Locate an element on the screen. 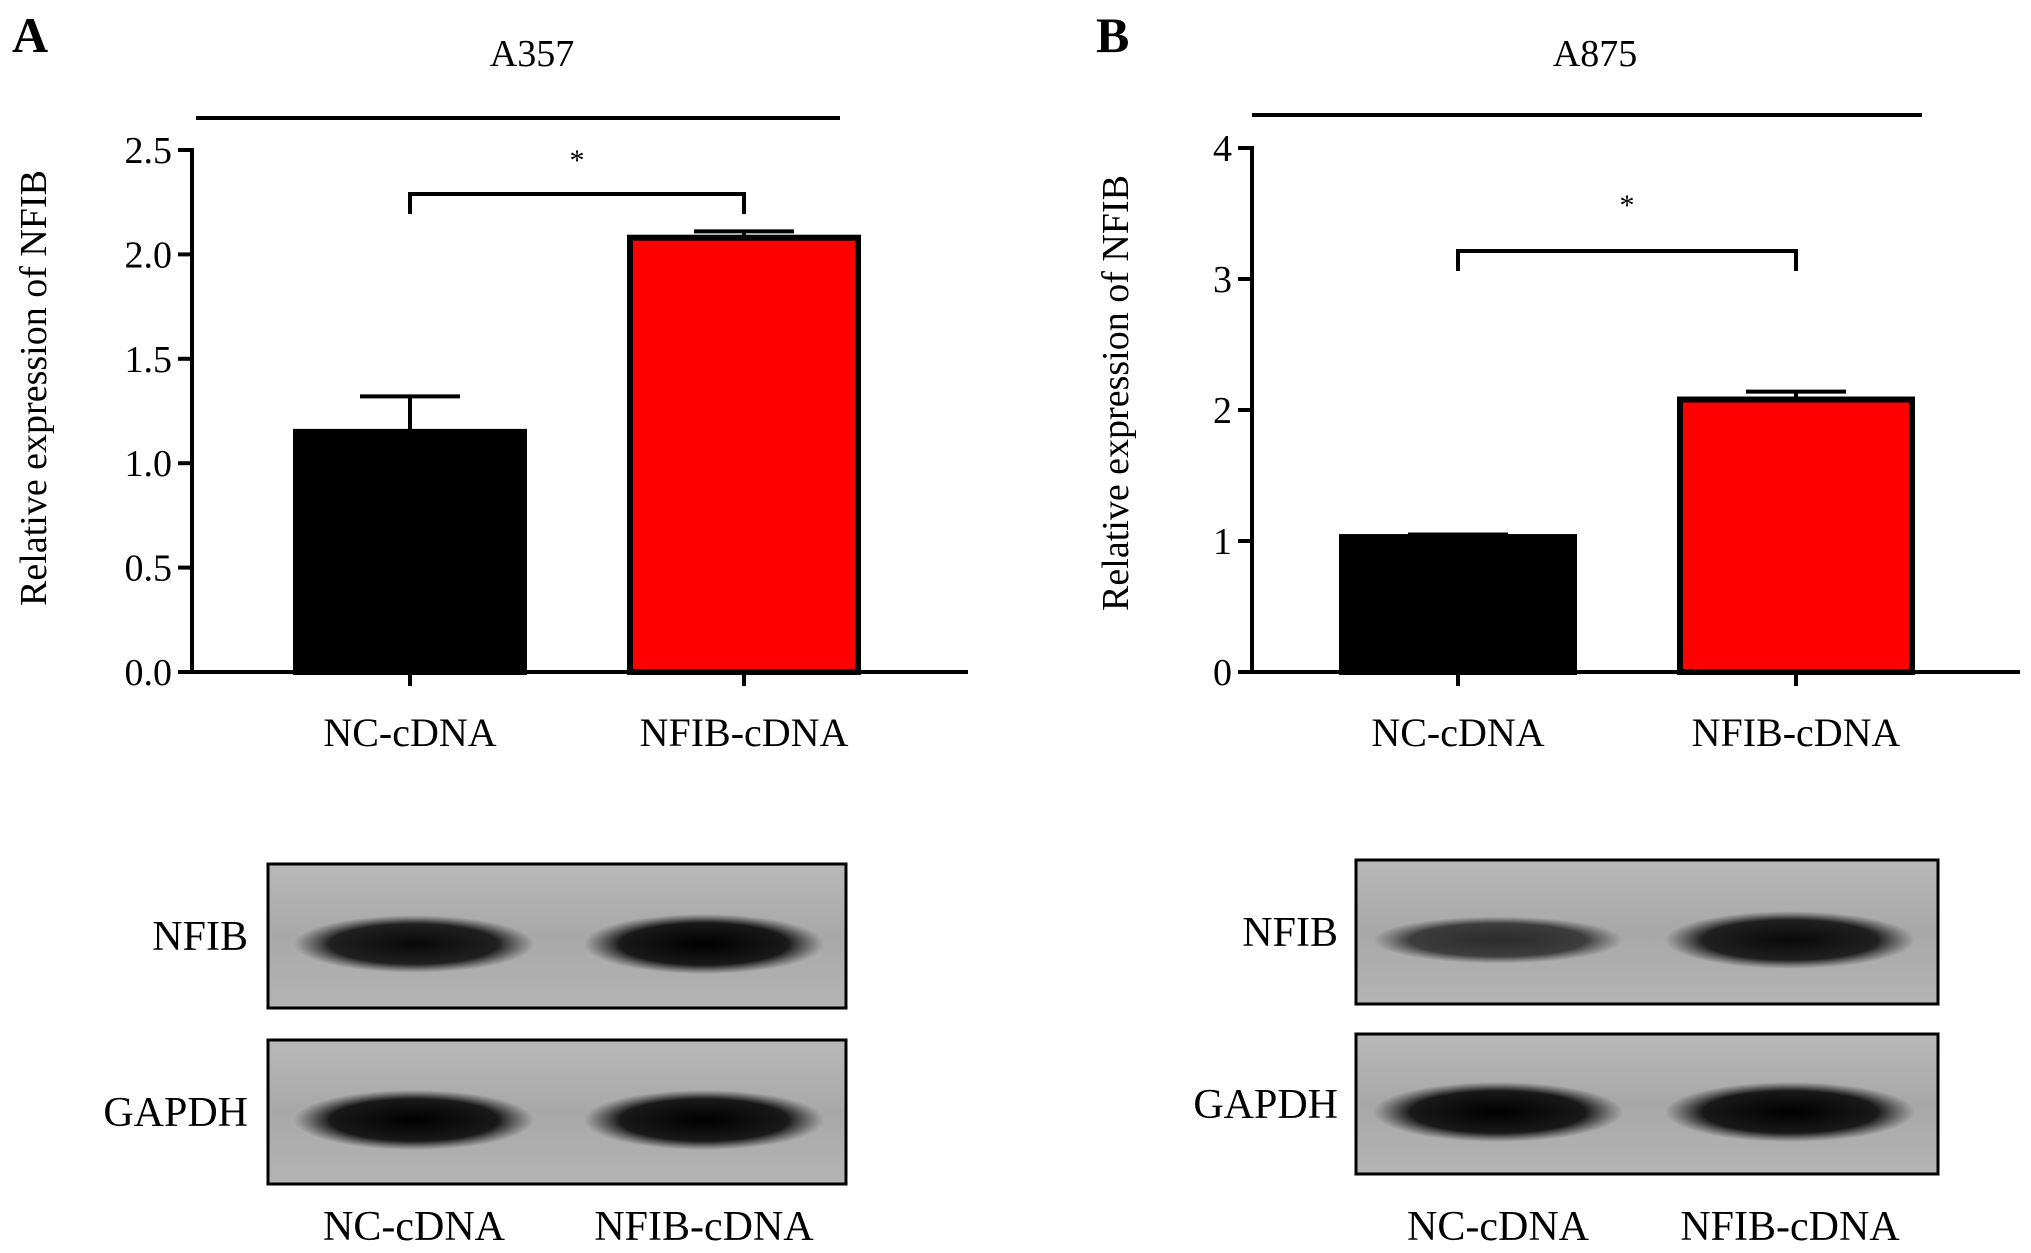 The image size is (2031, 1253). y-tick-label: 1.5 is located at coordinates (149, 360).